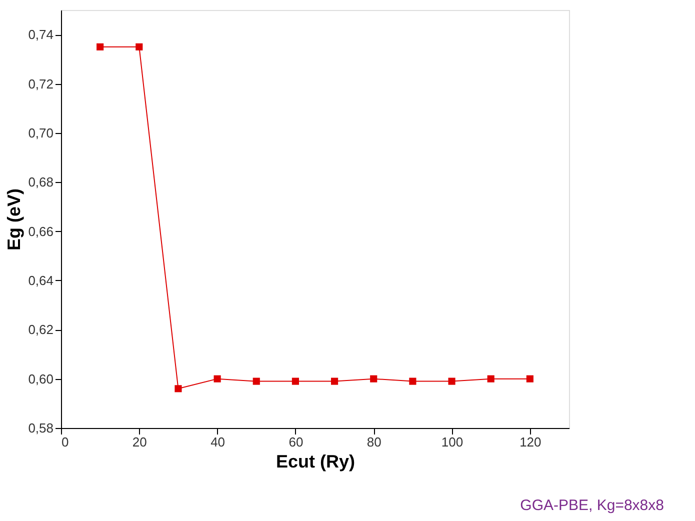  Describe the element at coordinates (531, 442) in the screenshot. I see `x-tick-label: 120` at that location.